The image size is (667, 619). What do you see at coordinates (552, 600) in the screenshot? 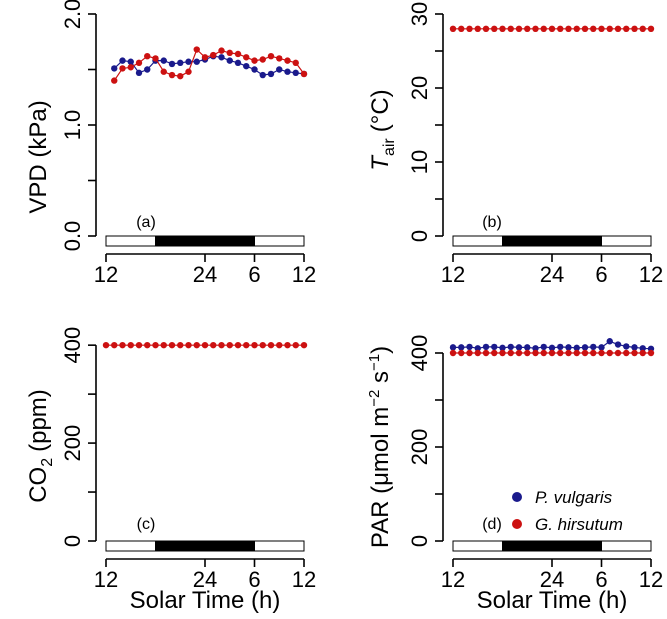
I see `panel-d-xlabel: Solar Time (h)` at bounding box center [552, 600].